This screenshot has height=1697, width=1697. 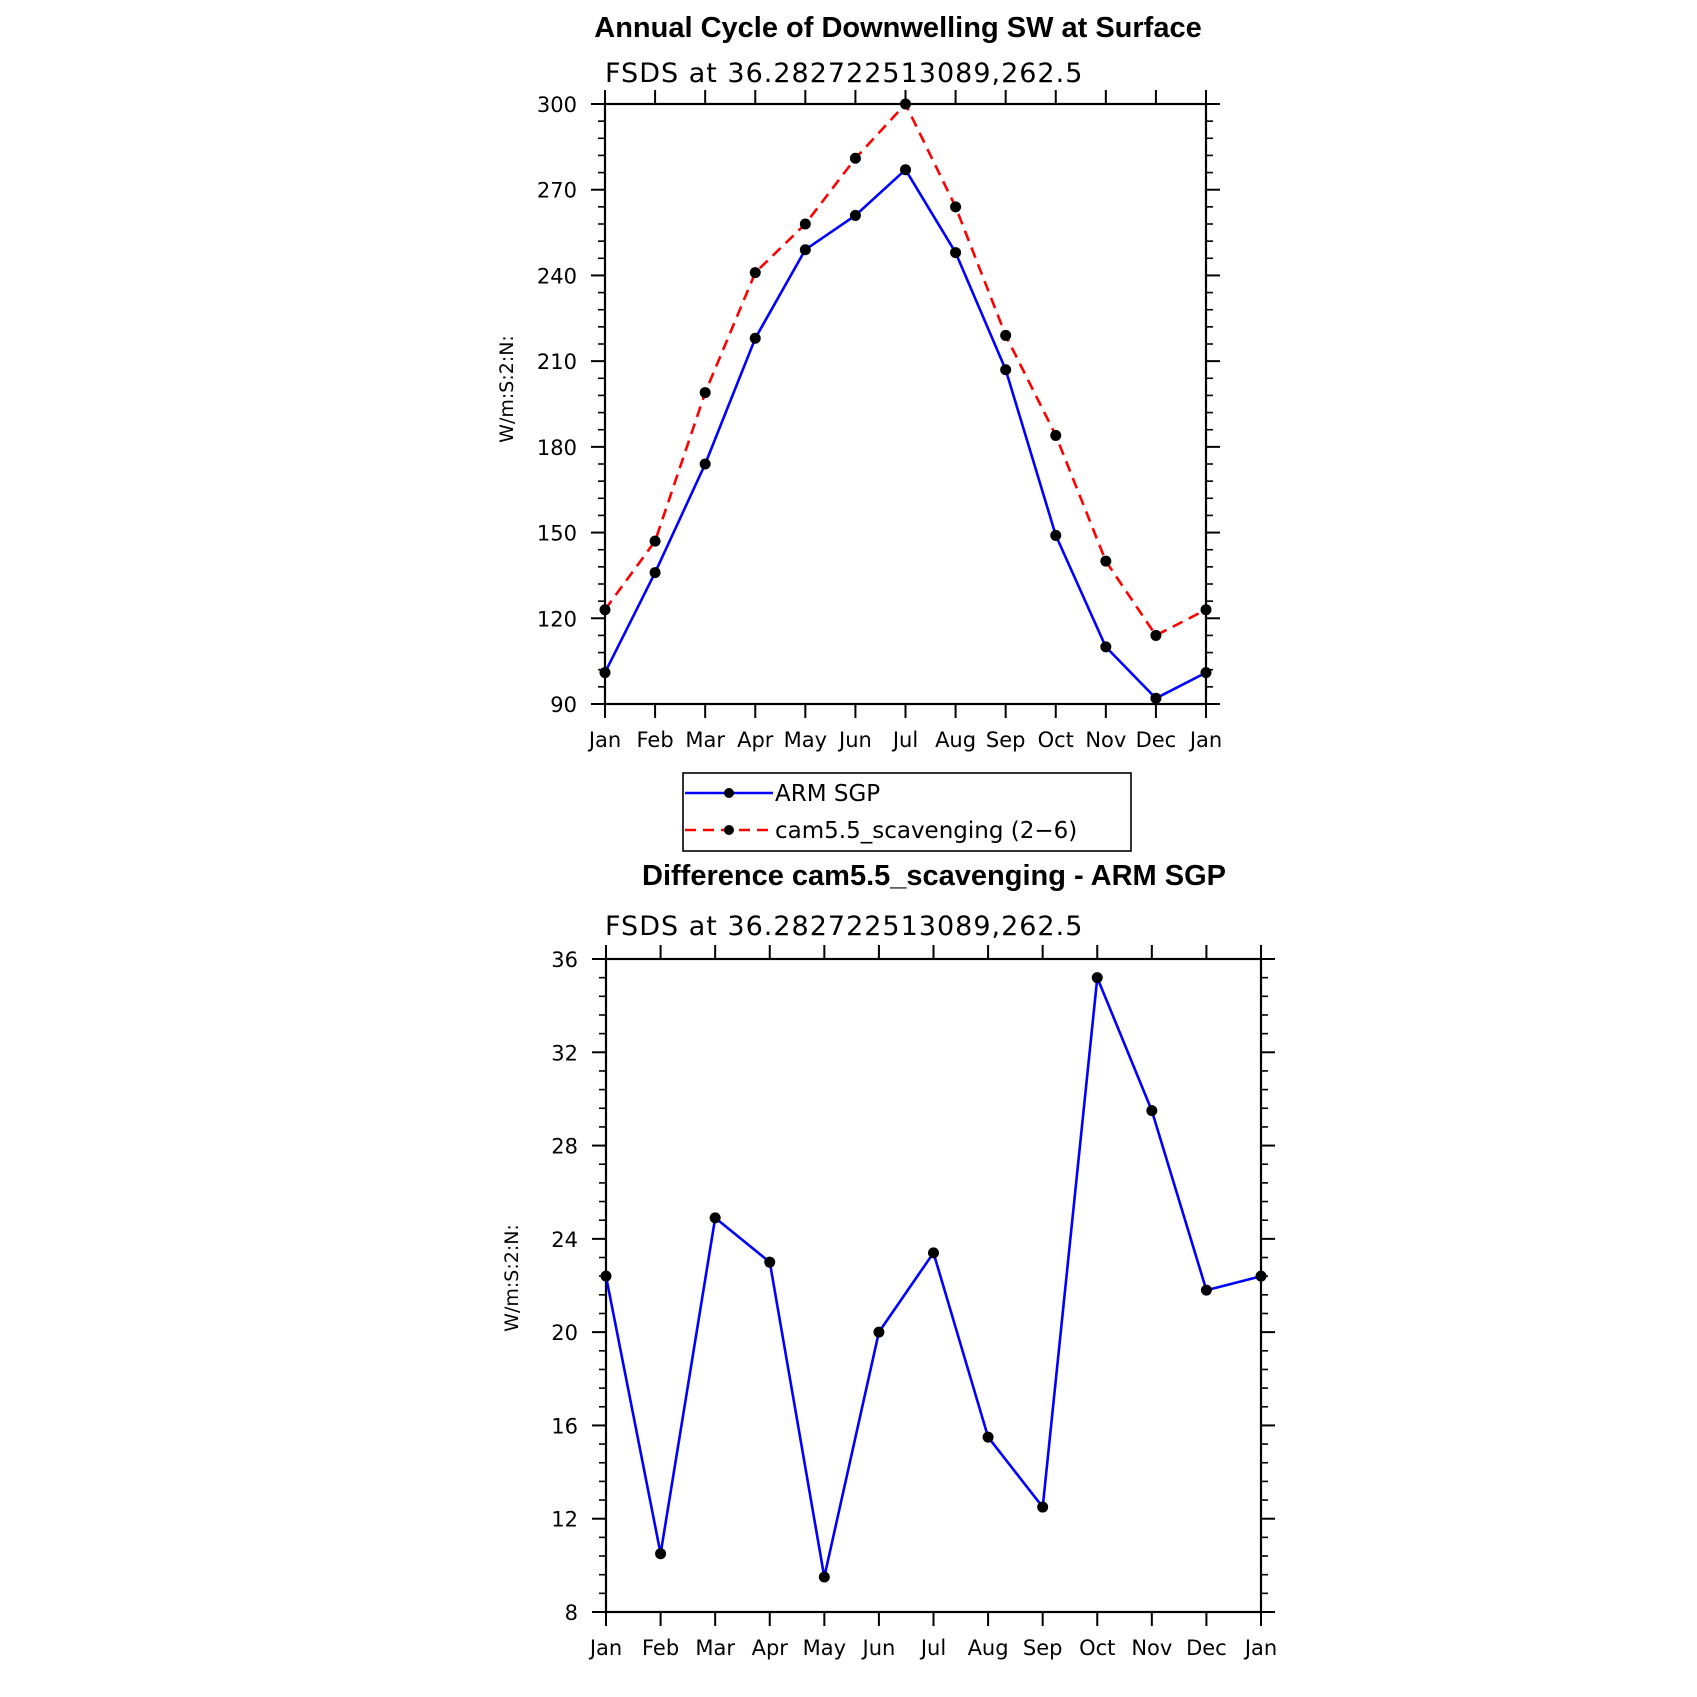 I want to click on legend-label-cam: cam5.5_scavenging (2−6), so click(x=926, y=831).